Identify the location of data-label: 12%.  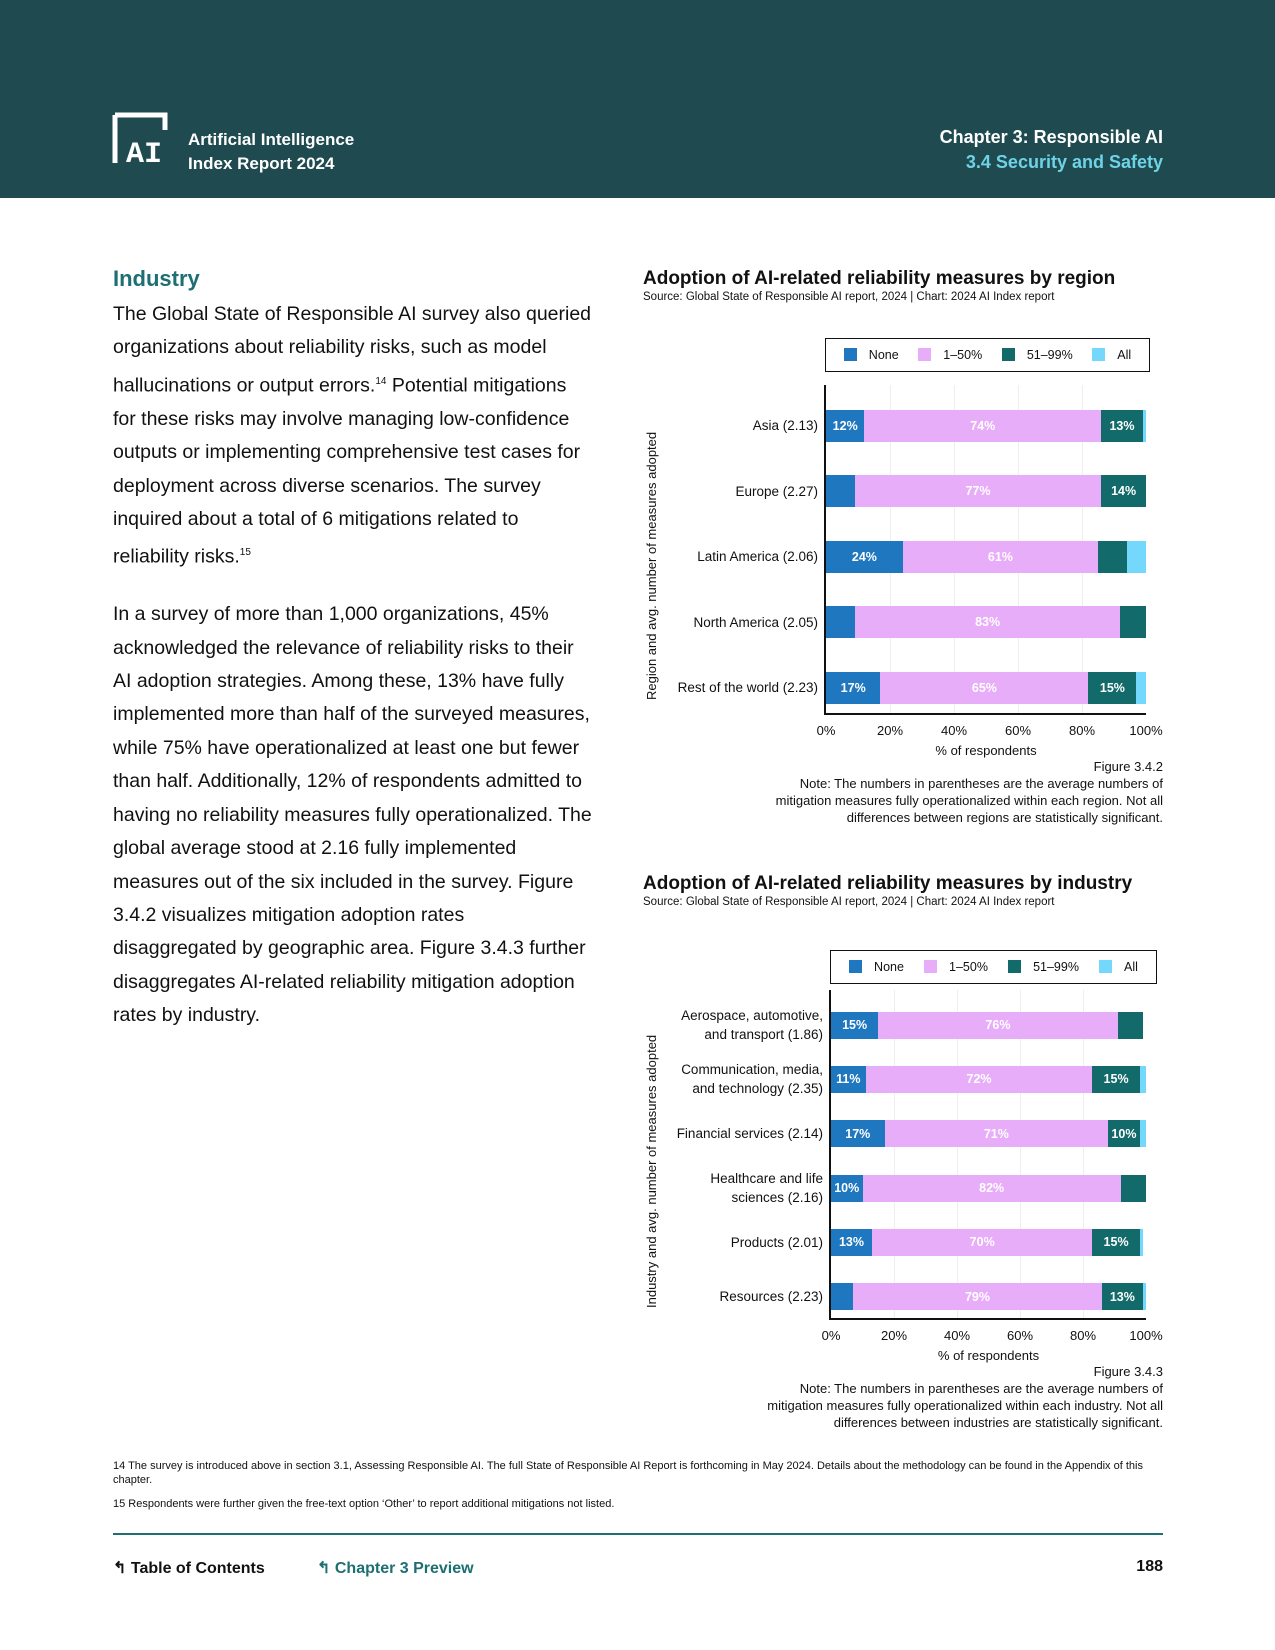
(845, 425).